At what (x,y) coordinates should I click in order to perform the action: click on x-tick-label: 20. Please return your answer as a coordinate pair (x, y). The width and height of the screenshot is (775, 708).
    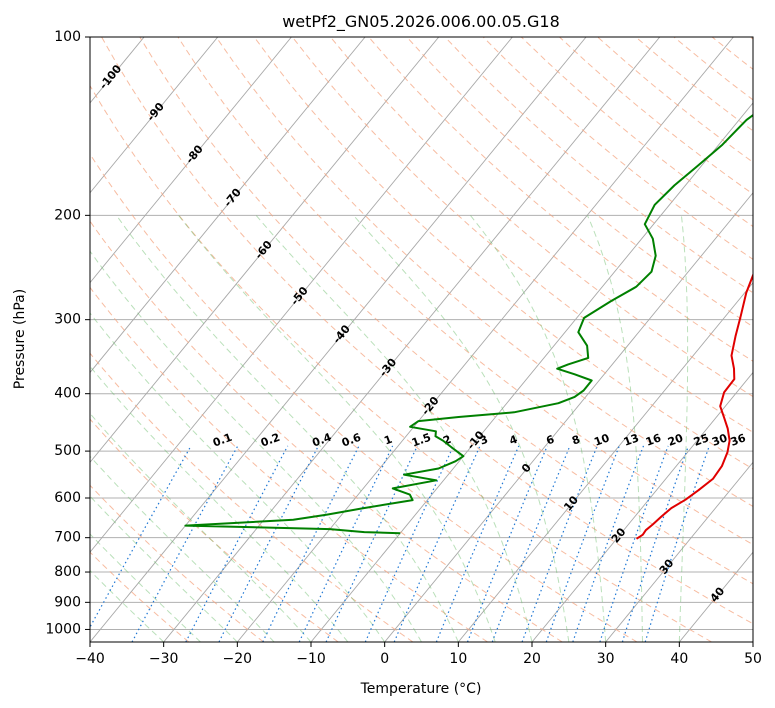
    Looking at the image, I should click on (532, 659).